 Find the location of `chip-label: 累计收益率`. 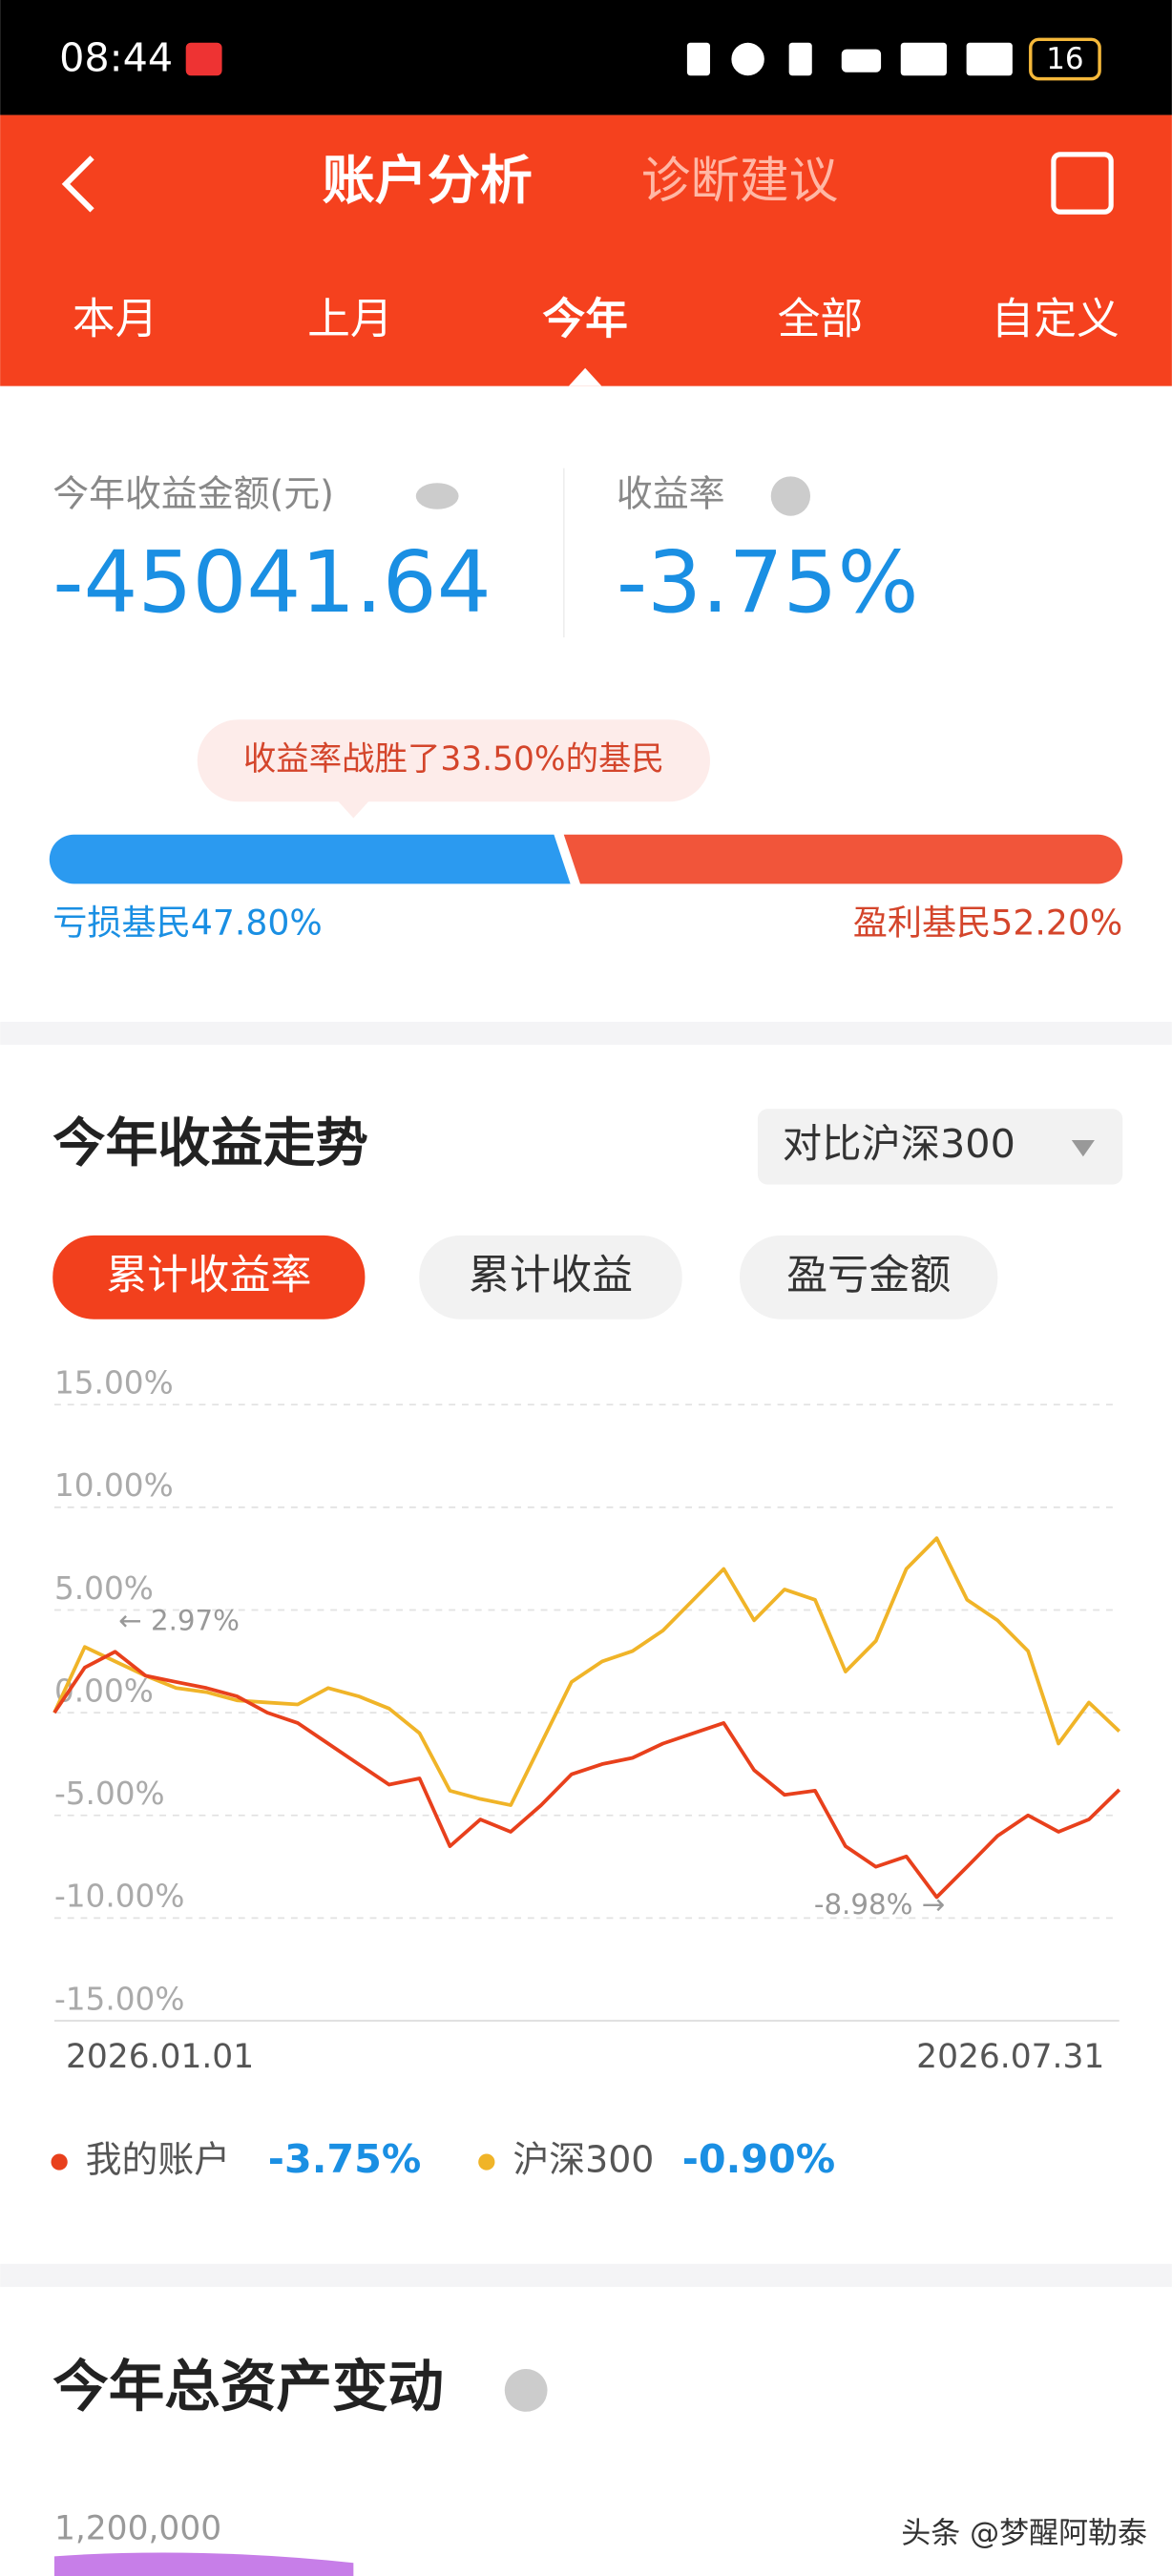

chip-label: 累计收益率 is located at coordinates (208, 1275).